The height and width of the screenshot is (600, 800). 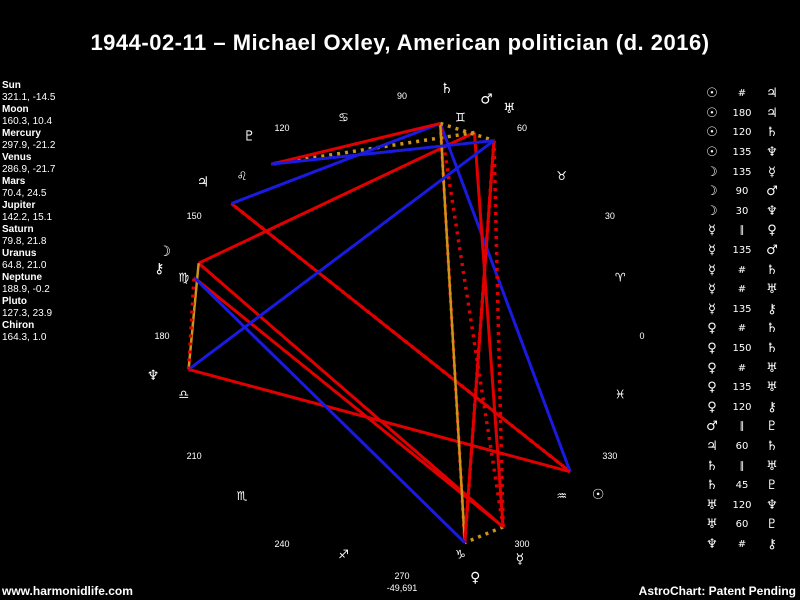 I want to click on planet-lon-dec: 164.3, 1.0, so click(x=24, y=337).